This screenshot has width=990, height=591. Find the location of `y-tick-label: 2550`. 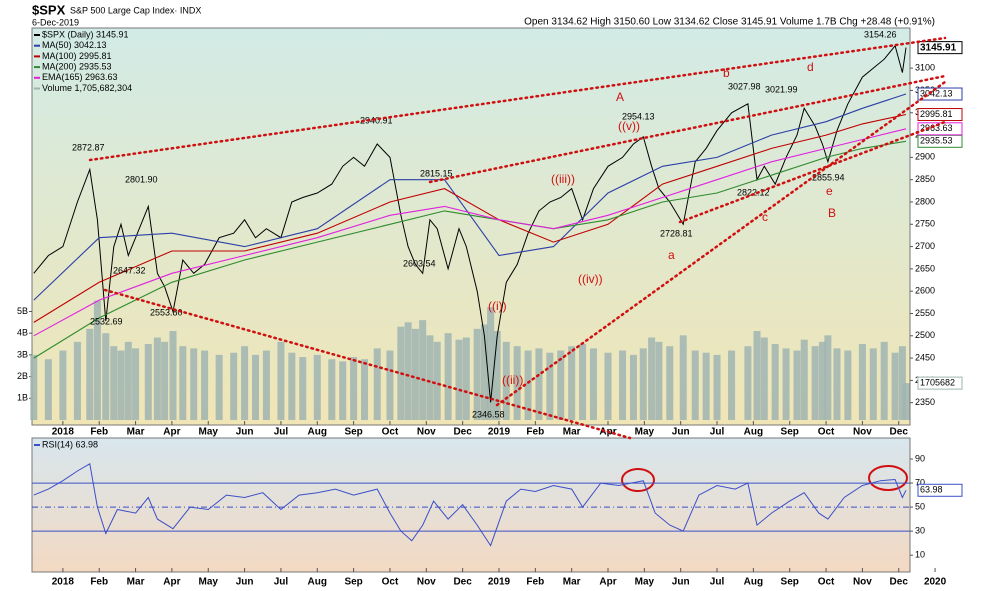

y-tick-label: 2550 is located at coordinates (925, 313).